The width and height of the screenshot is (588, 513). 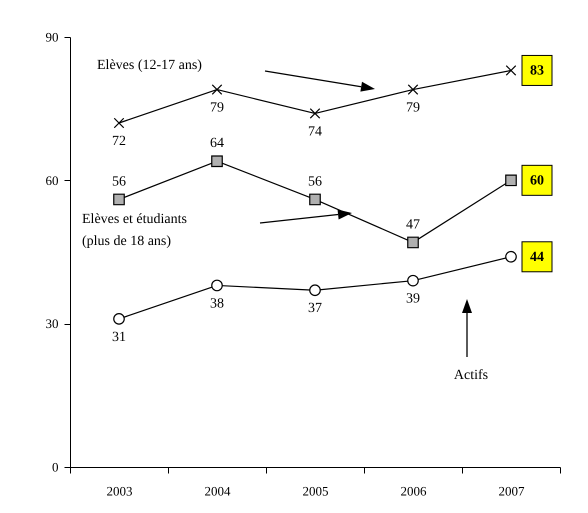 What do you see at coordinates (52, 37) in the screenshot?
I see `y-tick-label: 90` at bounding box center [52, 37].